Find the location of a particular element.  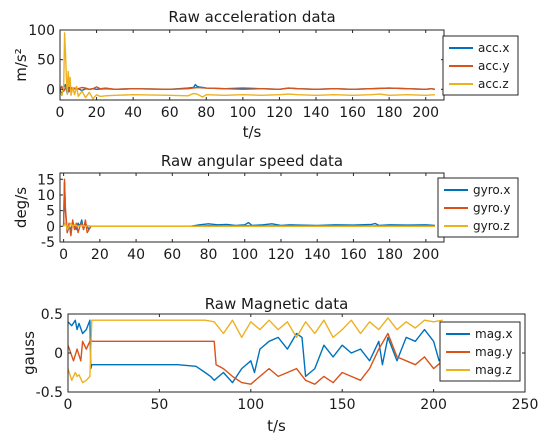

series-line-gyro-y is located at coordinates (248, 207).